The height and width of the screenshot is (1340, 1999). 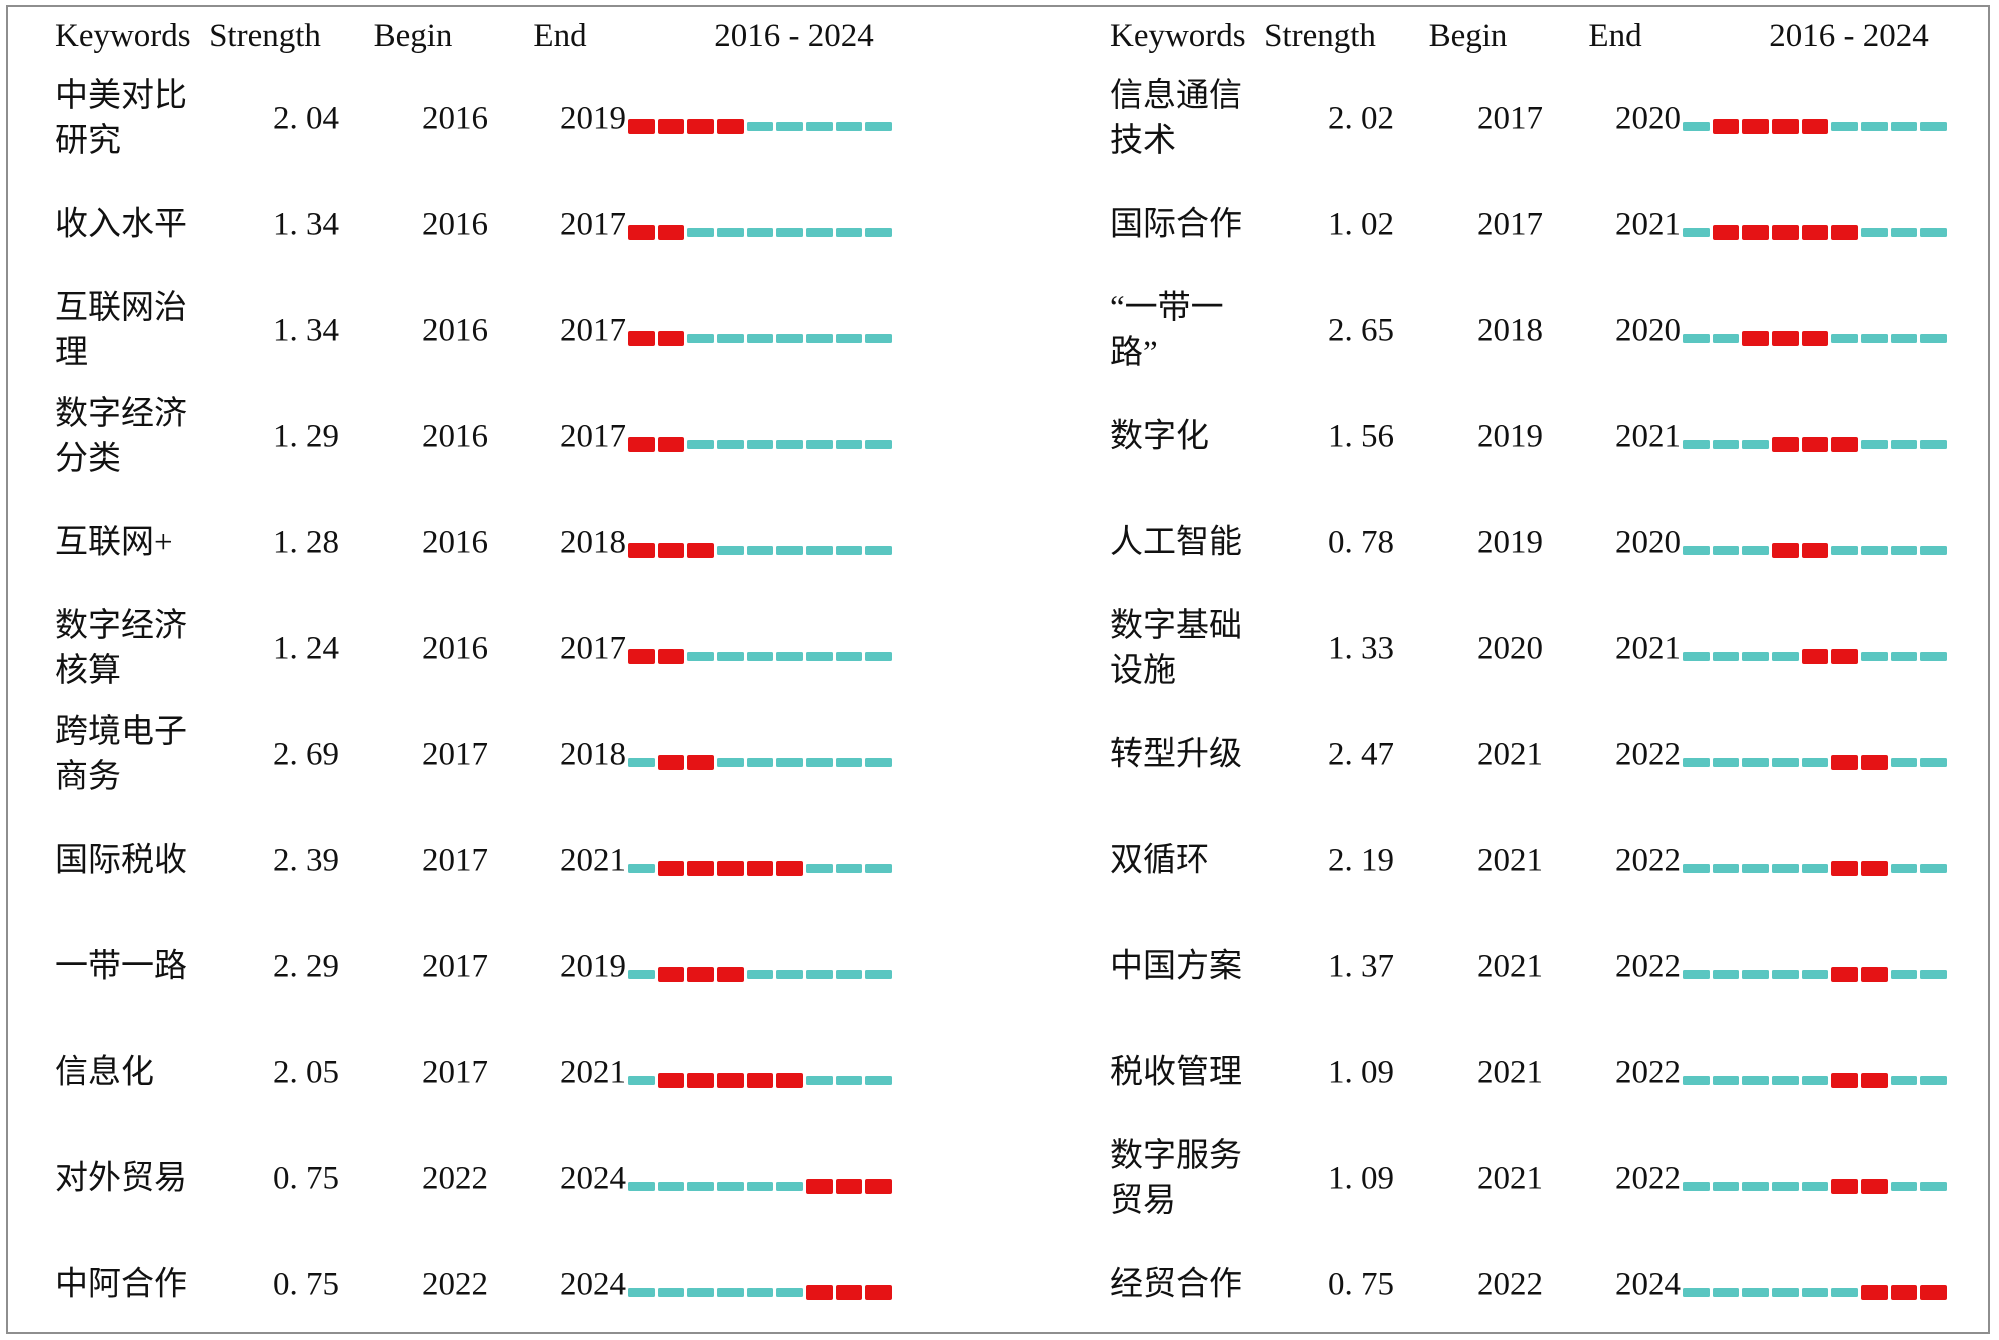 What do you see at coordinates (507, 543) in the screenshot?
I see `table-row: 互联网+ 1. 28 2016 2018` at bounding box center [507, 543].